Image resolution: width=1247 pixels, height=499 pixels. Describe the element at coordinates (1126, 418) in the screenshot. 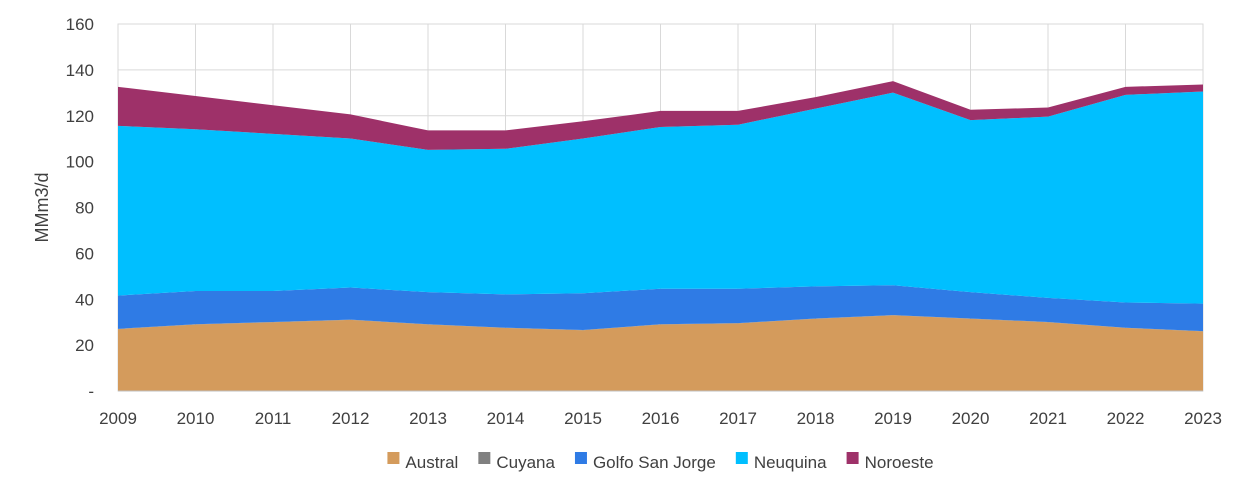

I see `x-tick-label: 2022` at that location.